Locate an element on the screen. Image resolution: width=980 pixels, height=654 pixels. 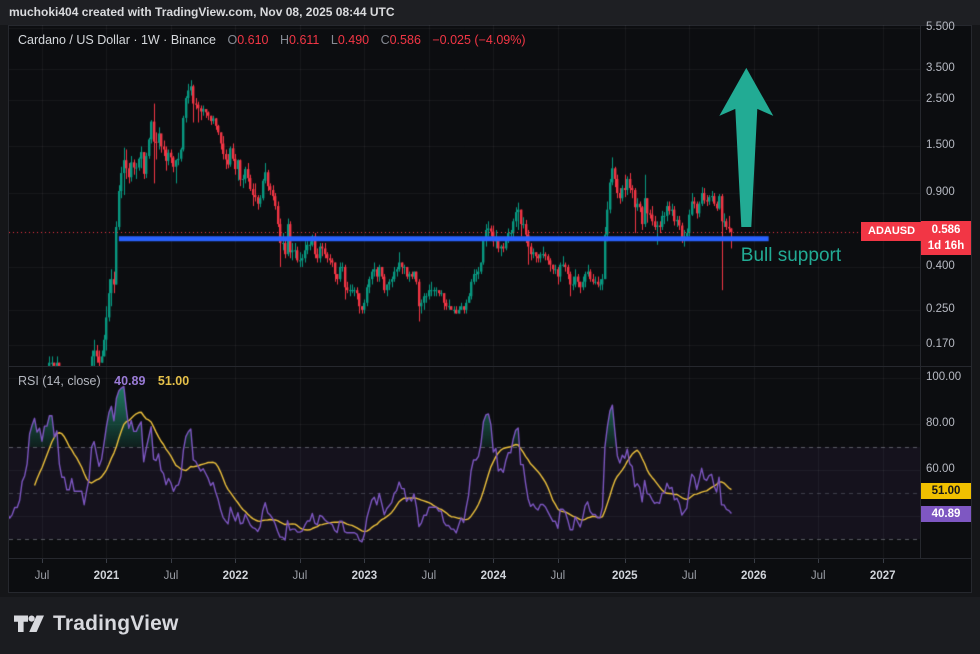
tradingview-logo: TradingView is located at coordinates (96, 624).